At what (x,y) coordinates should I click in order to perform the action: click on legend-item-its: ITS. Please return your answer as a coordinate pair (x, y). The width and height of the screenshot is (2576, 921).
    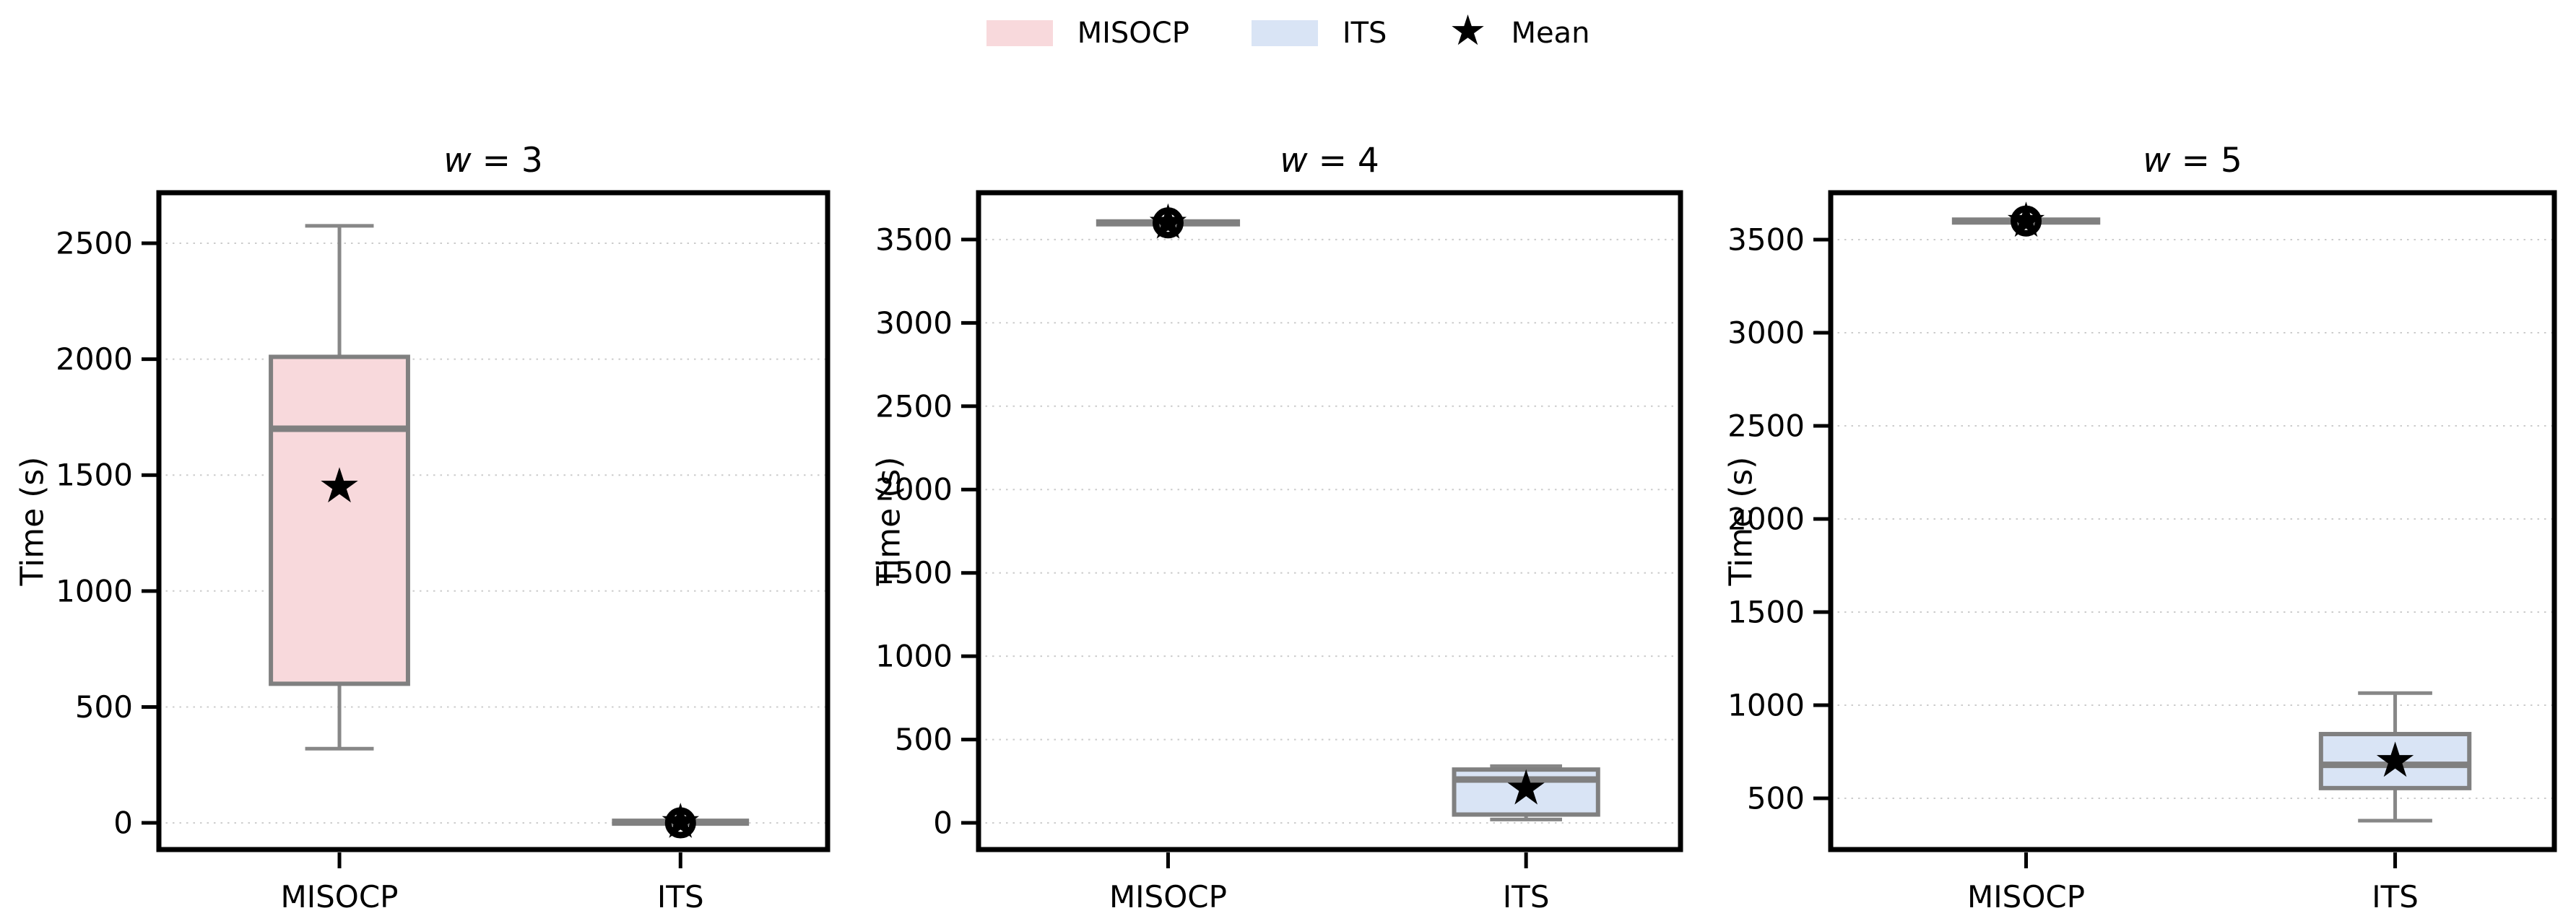
    Looking at the image, I should click on (1319, 33).